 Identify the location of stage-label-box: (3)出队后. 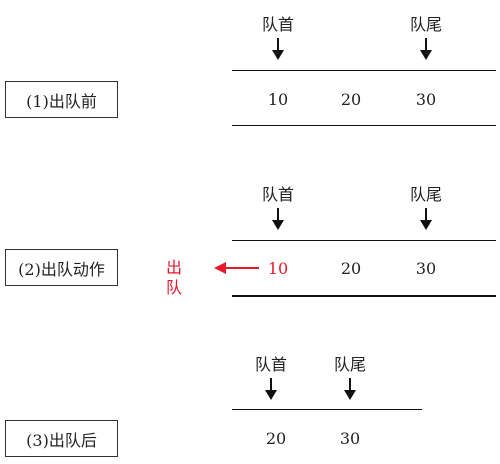
(61, 438).